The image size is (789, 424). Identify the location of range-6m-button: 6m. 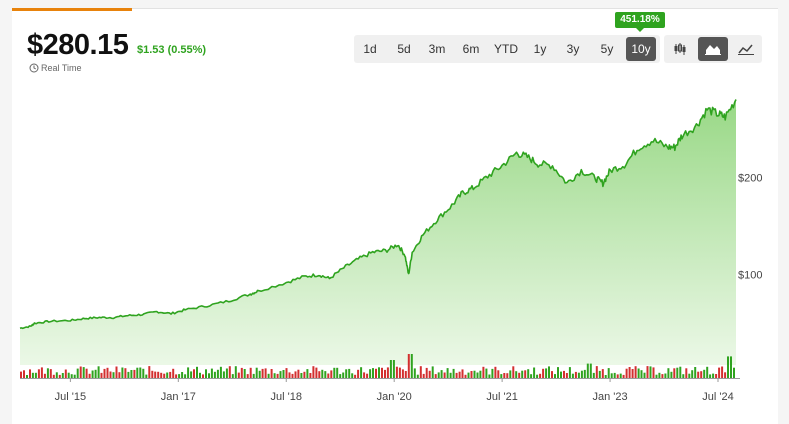
(471, 49).